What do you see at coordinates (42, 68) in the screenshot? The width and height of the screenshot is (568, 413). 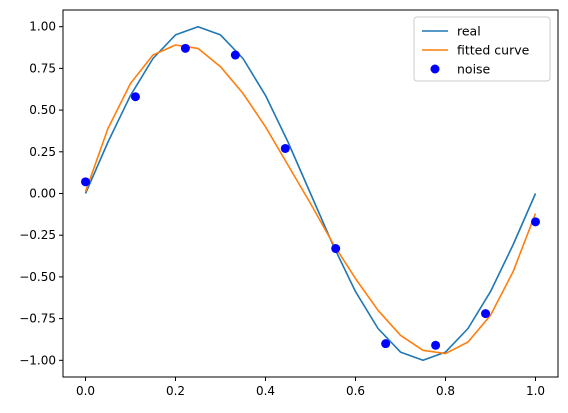 I see `y-tick-label: 0.75` at bounding box center [42, 68].